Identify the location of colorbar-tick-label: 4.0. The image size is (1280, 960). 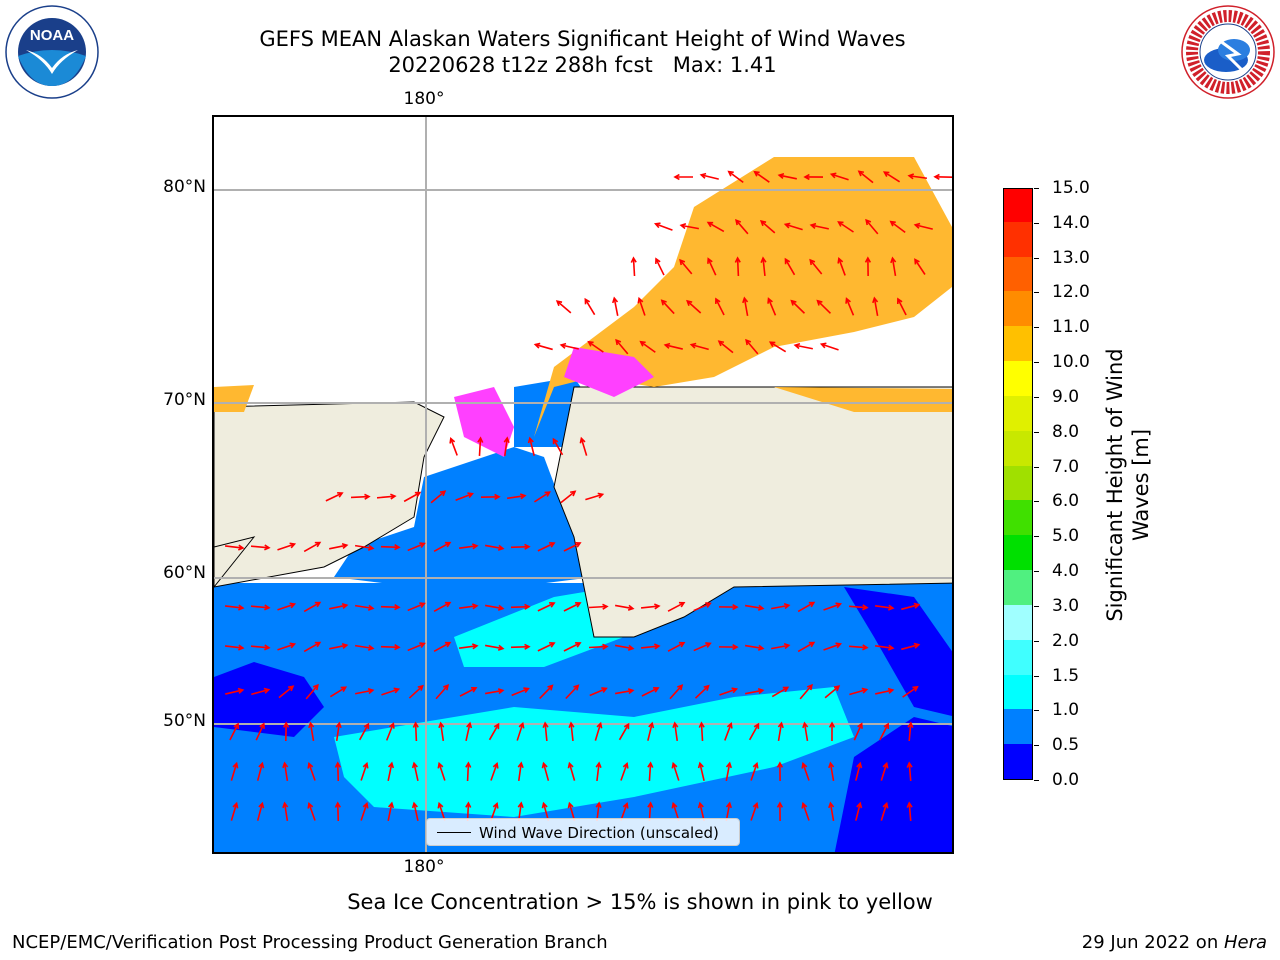
(1066, 571).